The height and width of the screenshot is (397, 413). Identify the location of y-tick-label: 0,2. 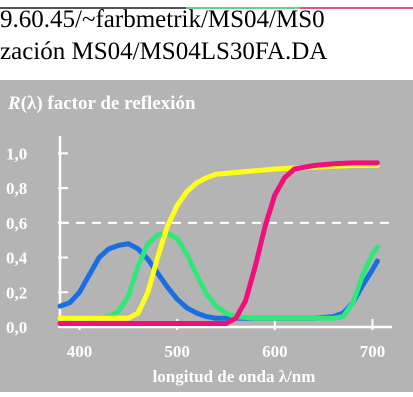
(16, 292).